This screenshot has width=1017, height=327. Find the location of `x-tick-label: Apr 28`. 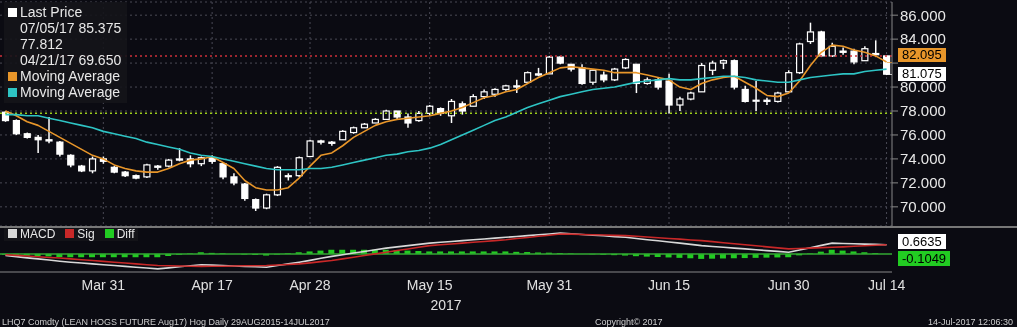

x-tick-label: Apr 28 is located at coordinates (310, 284).